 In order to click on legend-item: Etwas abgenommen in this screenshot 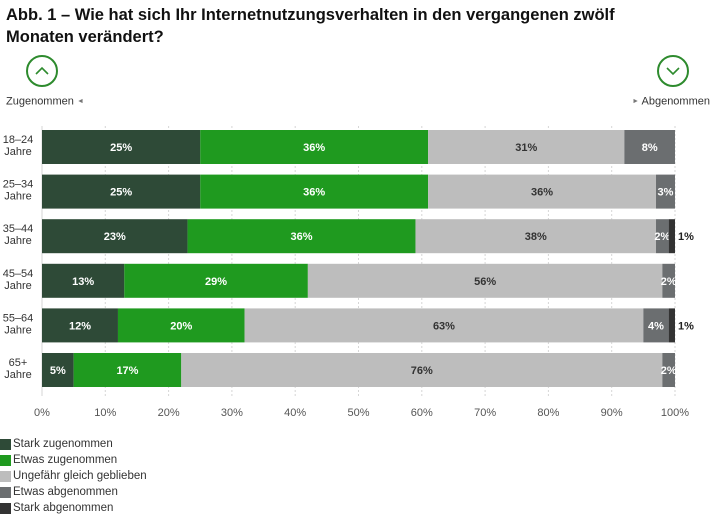, I will do `click(73, 492)`.